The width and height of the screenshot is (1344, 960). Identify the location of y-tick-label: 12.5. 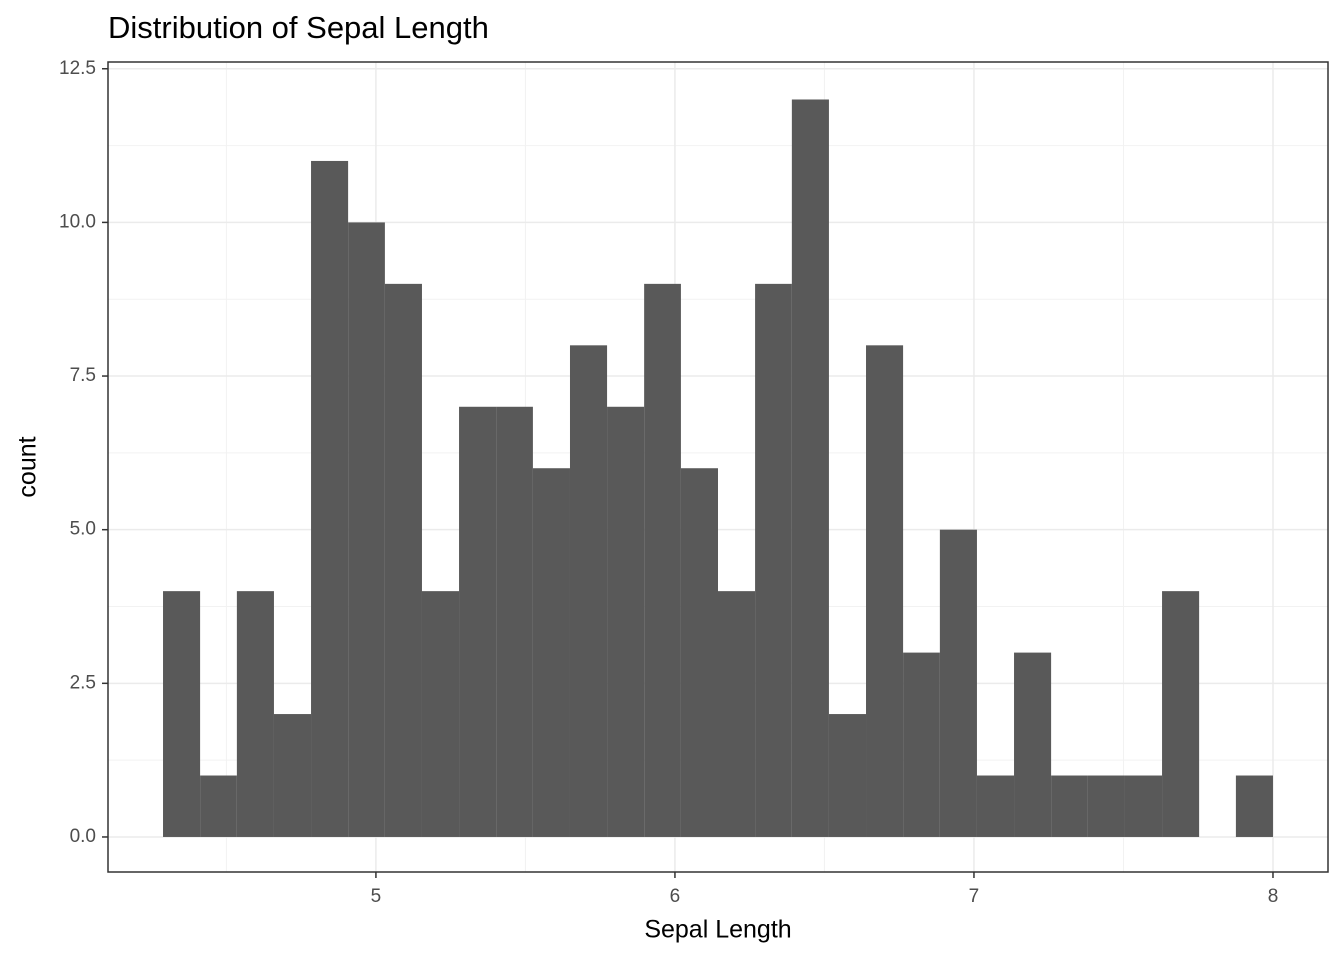
(77, 68).